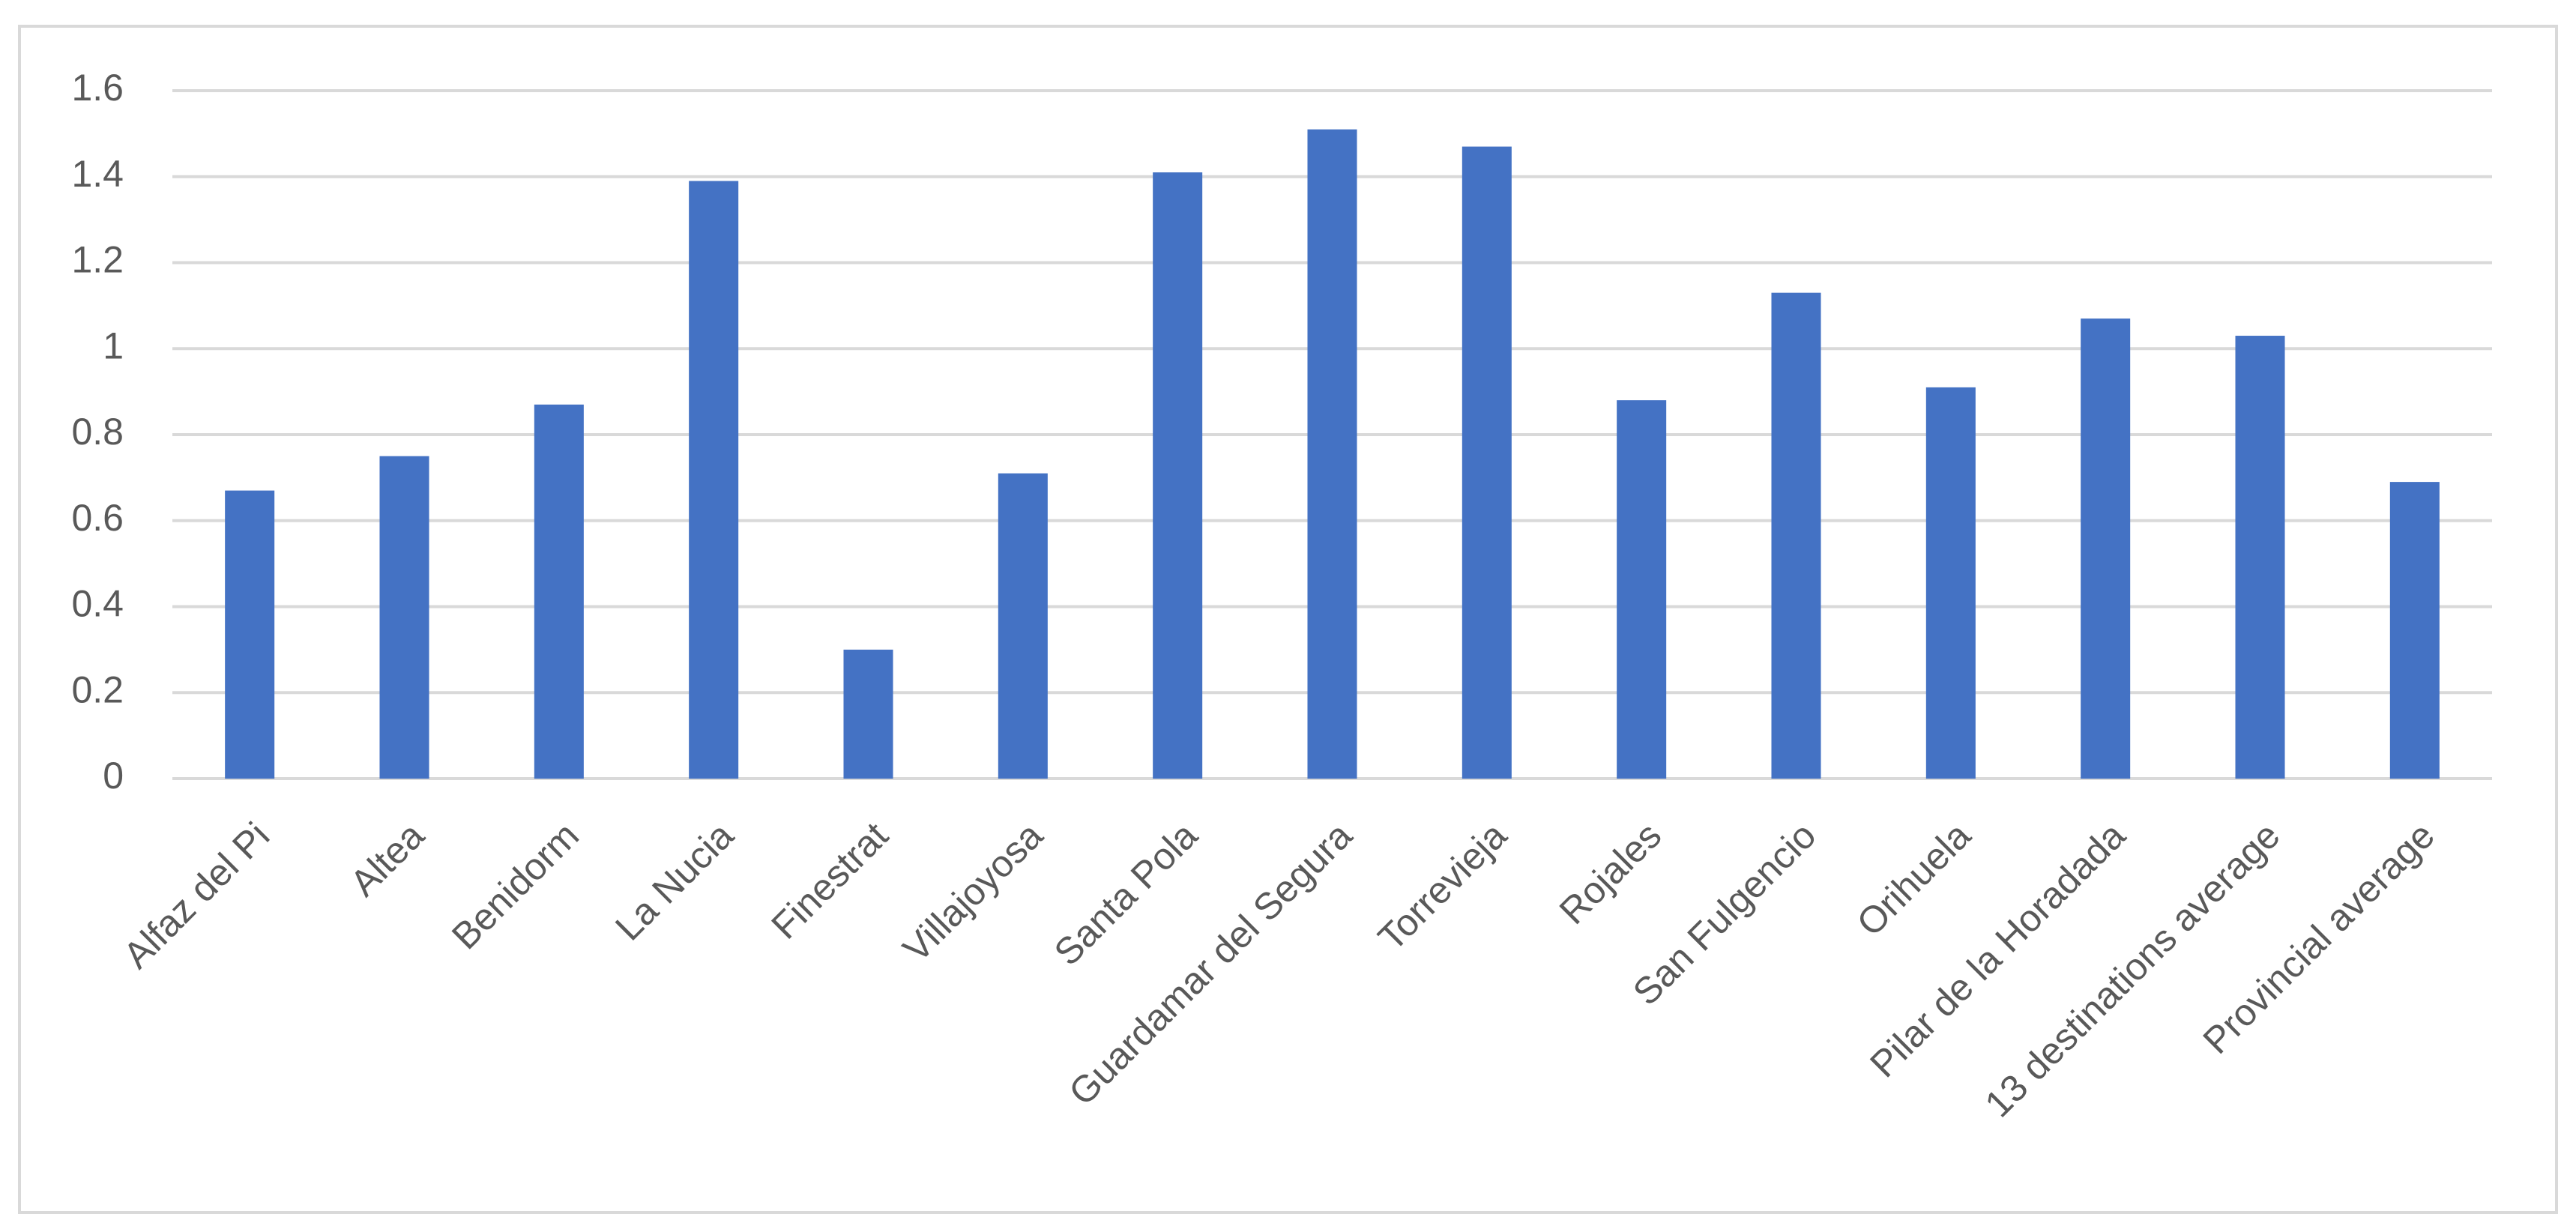  Describe the element at coordinates (98, 432) in the screenshot. I see `y-tick-label: 0.8` at that location.